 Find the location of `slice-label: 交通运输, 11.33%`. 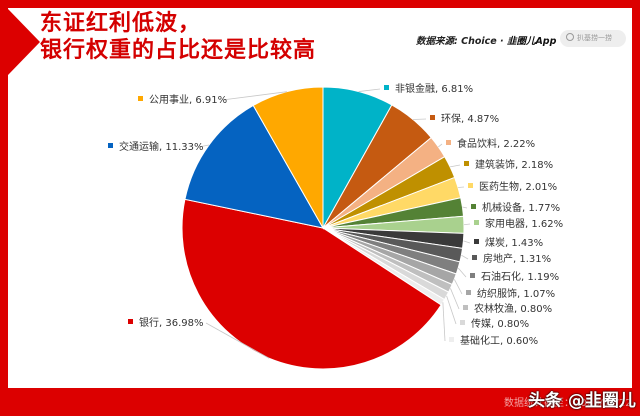

slice-label: 交通运输, 11.33% is located at coordinates (161, 146).